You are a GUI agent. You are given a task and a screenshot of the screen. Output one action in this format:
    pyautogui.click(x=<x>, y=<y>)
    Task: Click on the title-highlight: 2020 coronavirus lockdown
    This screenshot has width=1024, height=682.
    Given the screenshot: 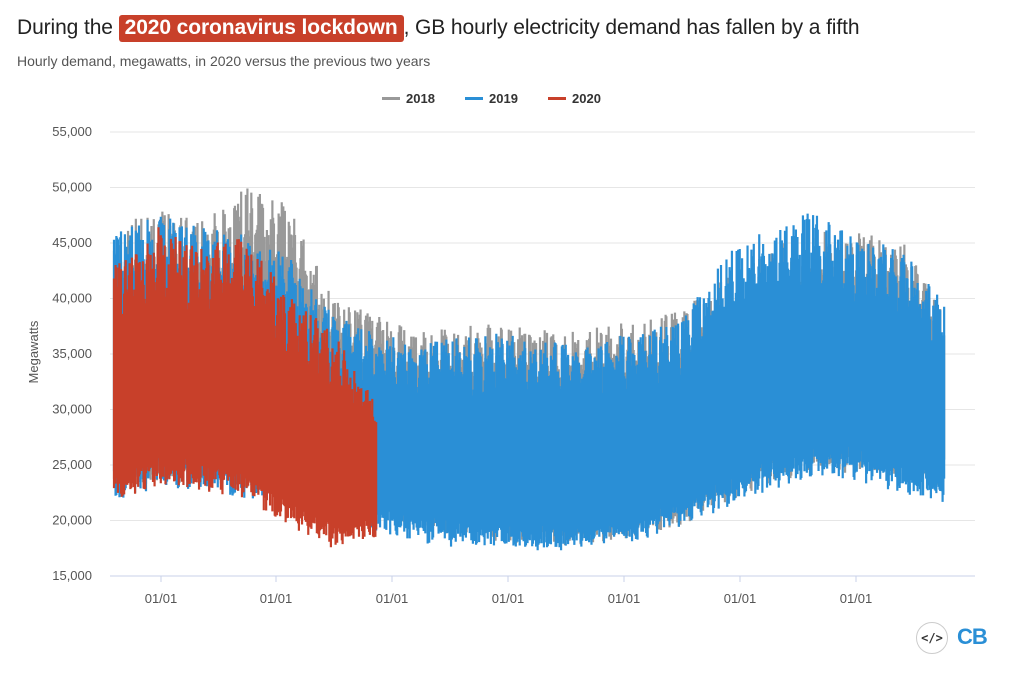 What is the action you would take?
    pyautogui.click(x=261, y=28)
    